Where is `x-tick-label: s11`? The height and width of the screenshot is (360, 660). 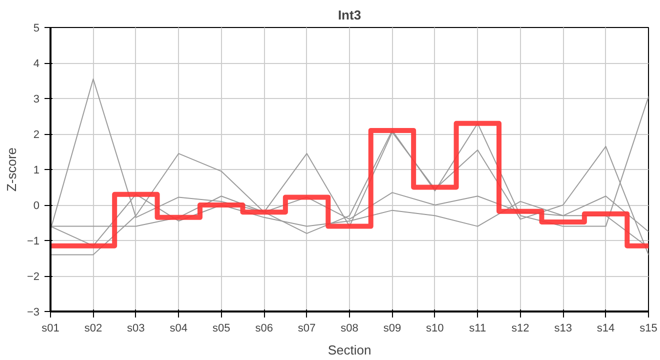 x-tick-label: s11 is located at coordinates (477, 328).